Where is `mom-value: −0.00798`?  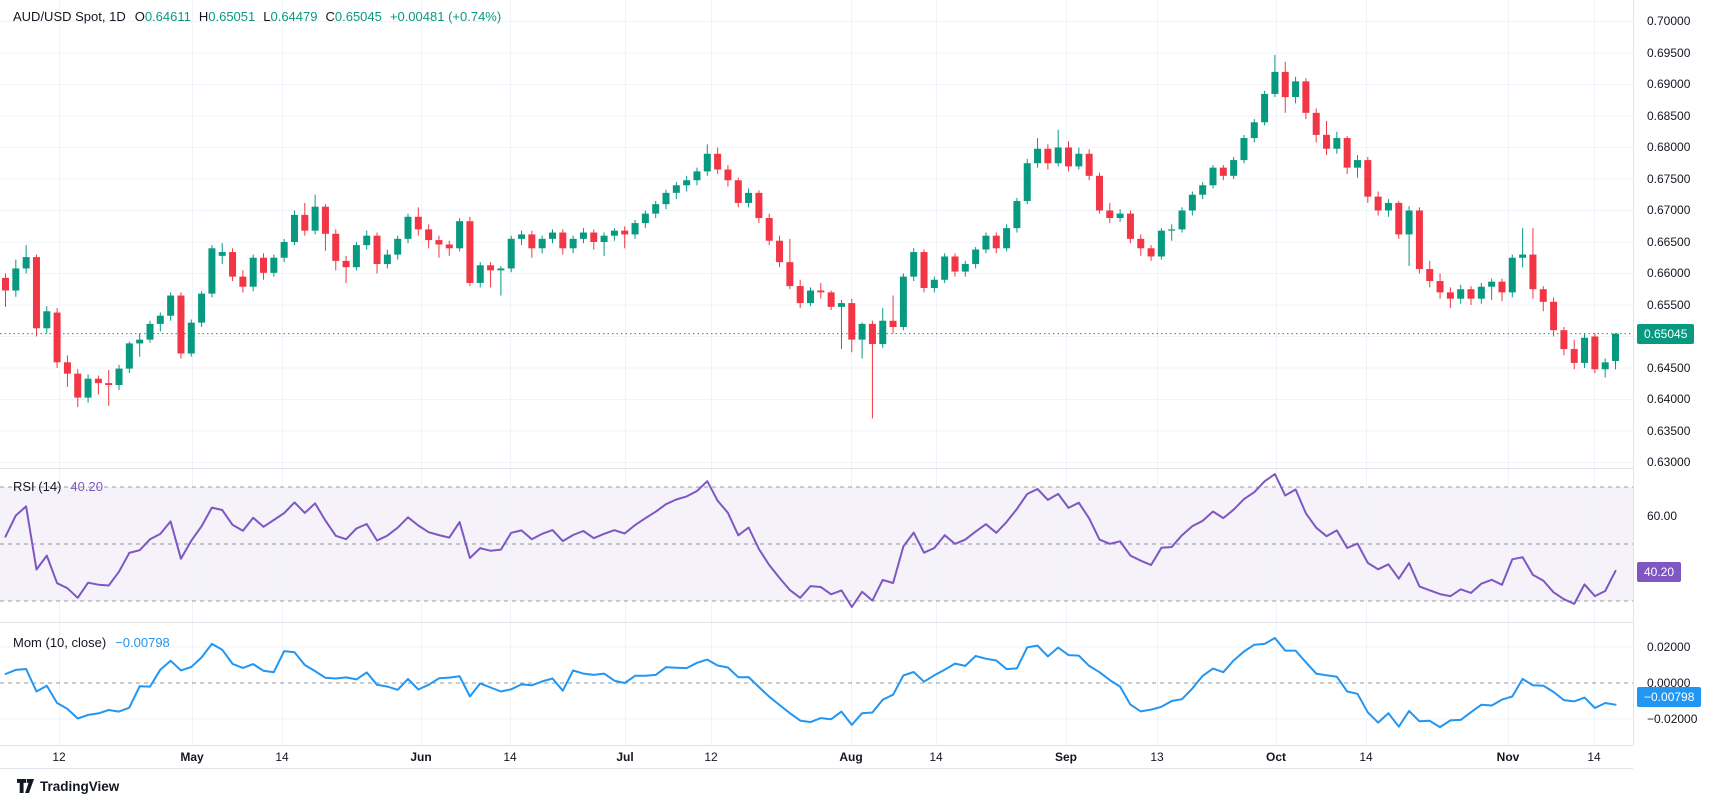 mom-value: −0.00798 is located at coordinates (142, 642).